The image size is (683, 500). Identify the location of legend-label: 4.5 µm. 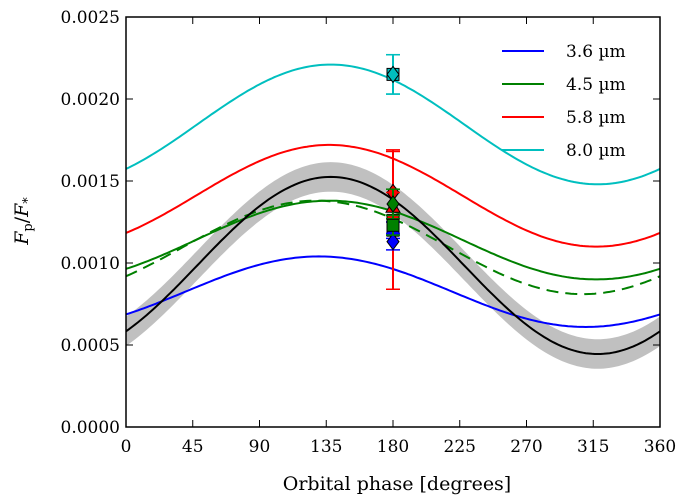
(596, 85).